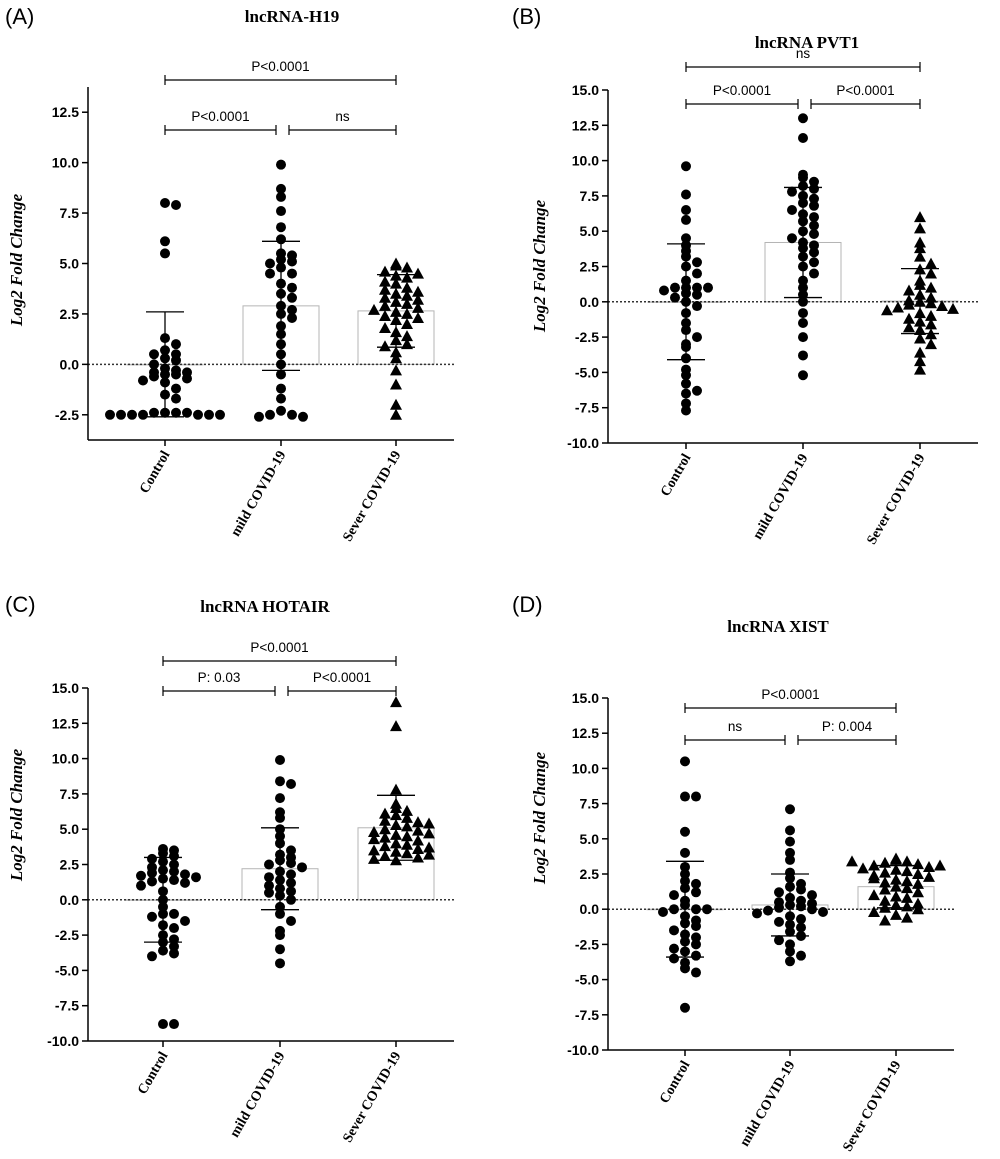 Image resolution: width=1000 pixels, height=1159 pixels. What do you see at coordinates (16, 260) in the screenshot?
I see `y-axis-label: Log2 Fold Change` at bounding box center [16, 260].